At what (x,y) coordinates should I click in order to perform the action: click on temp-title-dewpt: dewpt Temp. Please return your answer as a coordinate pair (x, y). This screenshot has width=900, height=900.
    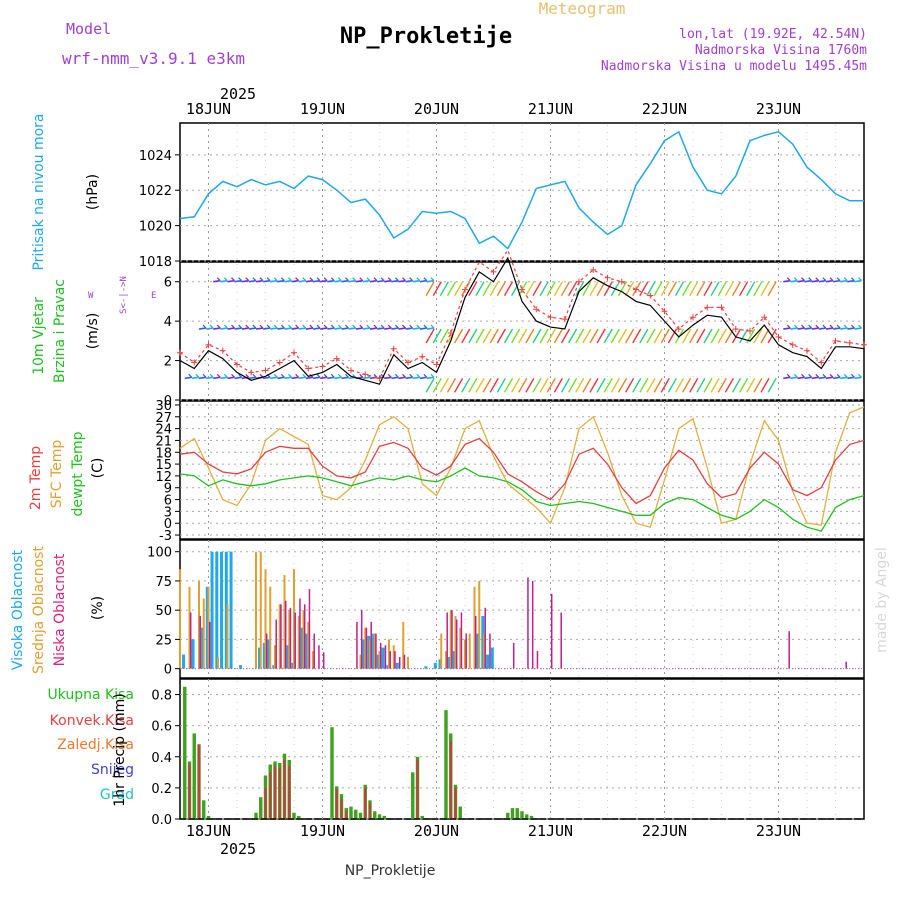
    Looking at the image, I should click on (78, 473).